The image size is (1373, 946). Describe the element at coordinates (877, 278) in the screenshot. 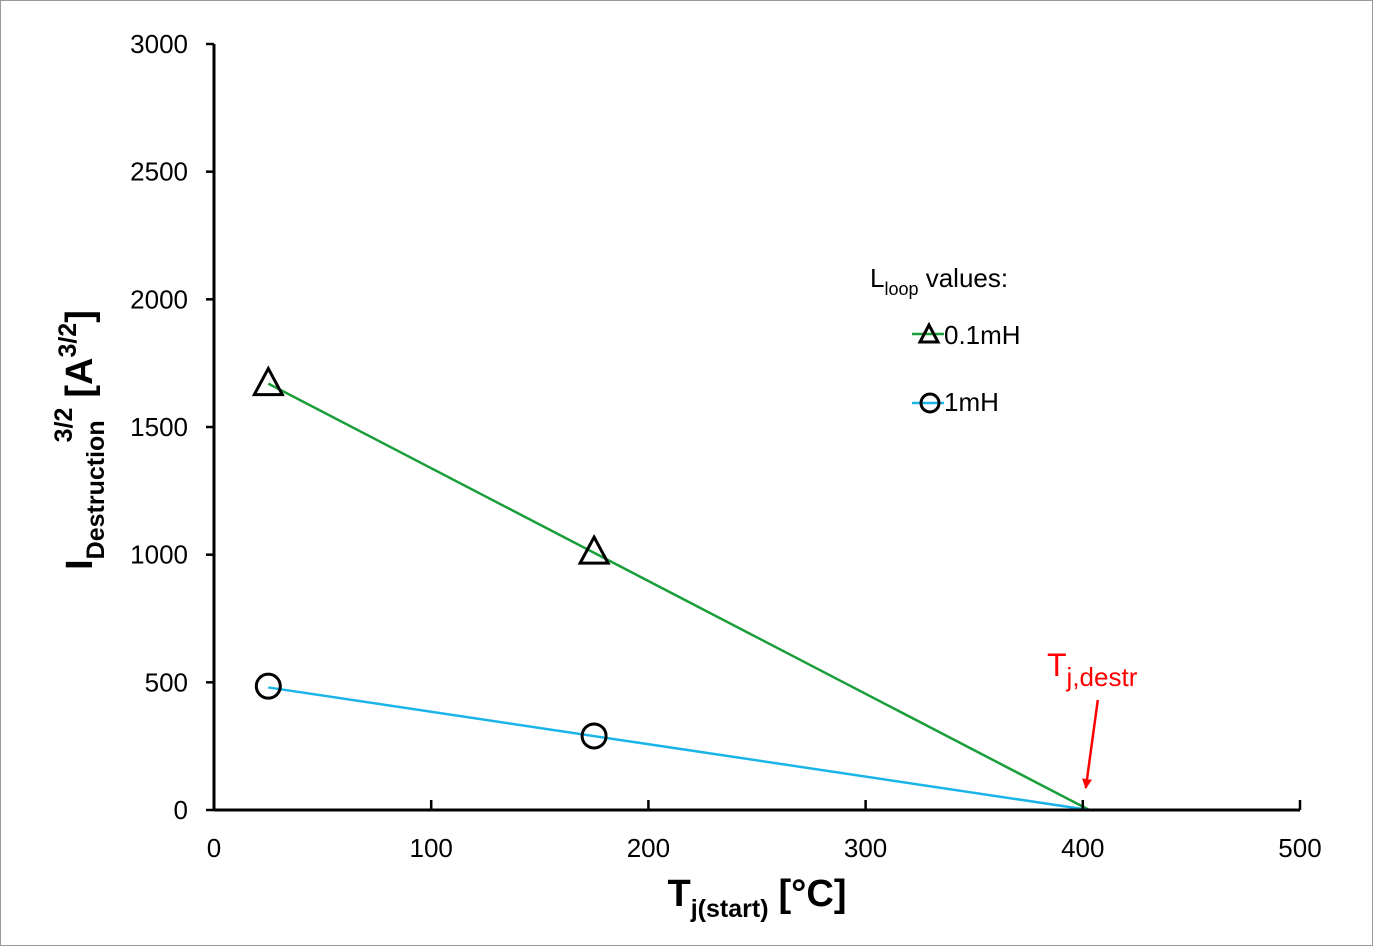

I see `legend-title-main: L` at that location.